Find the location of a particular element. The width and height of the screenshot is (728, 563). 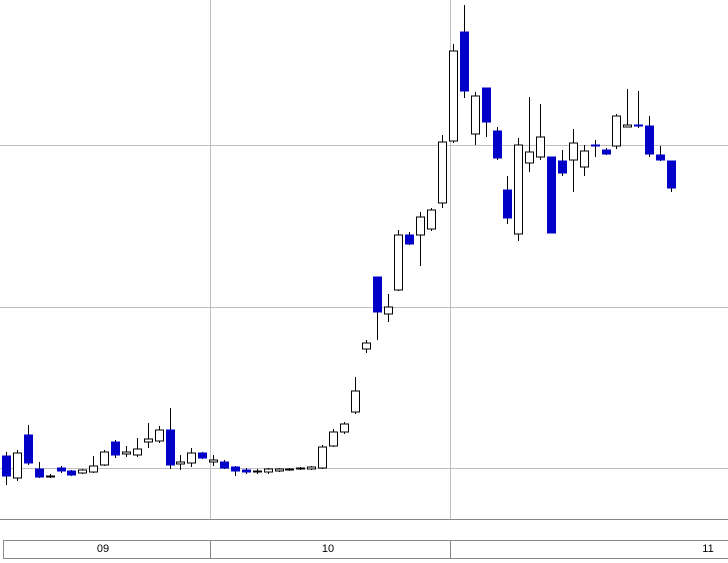

x-tick-label: 09 is located at coordinates (103, 549).